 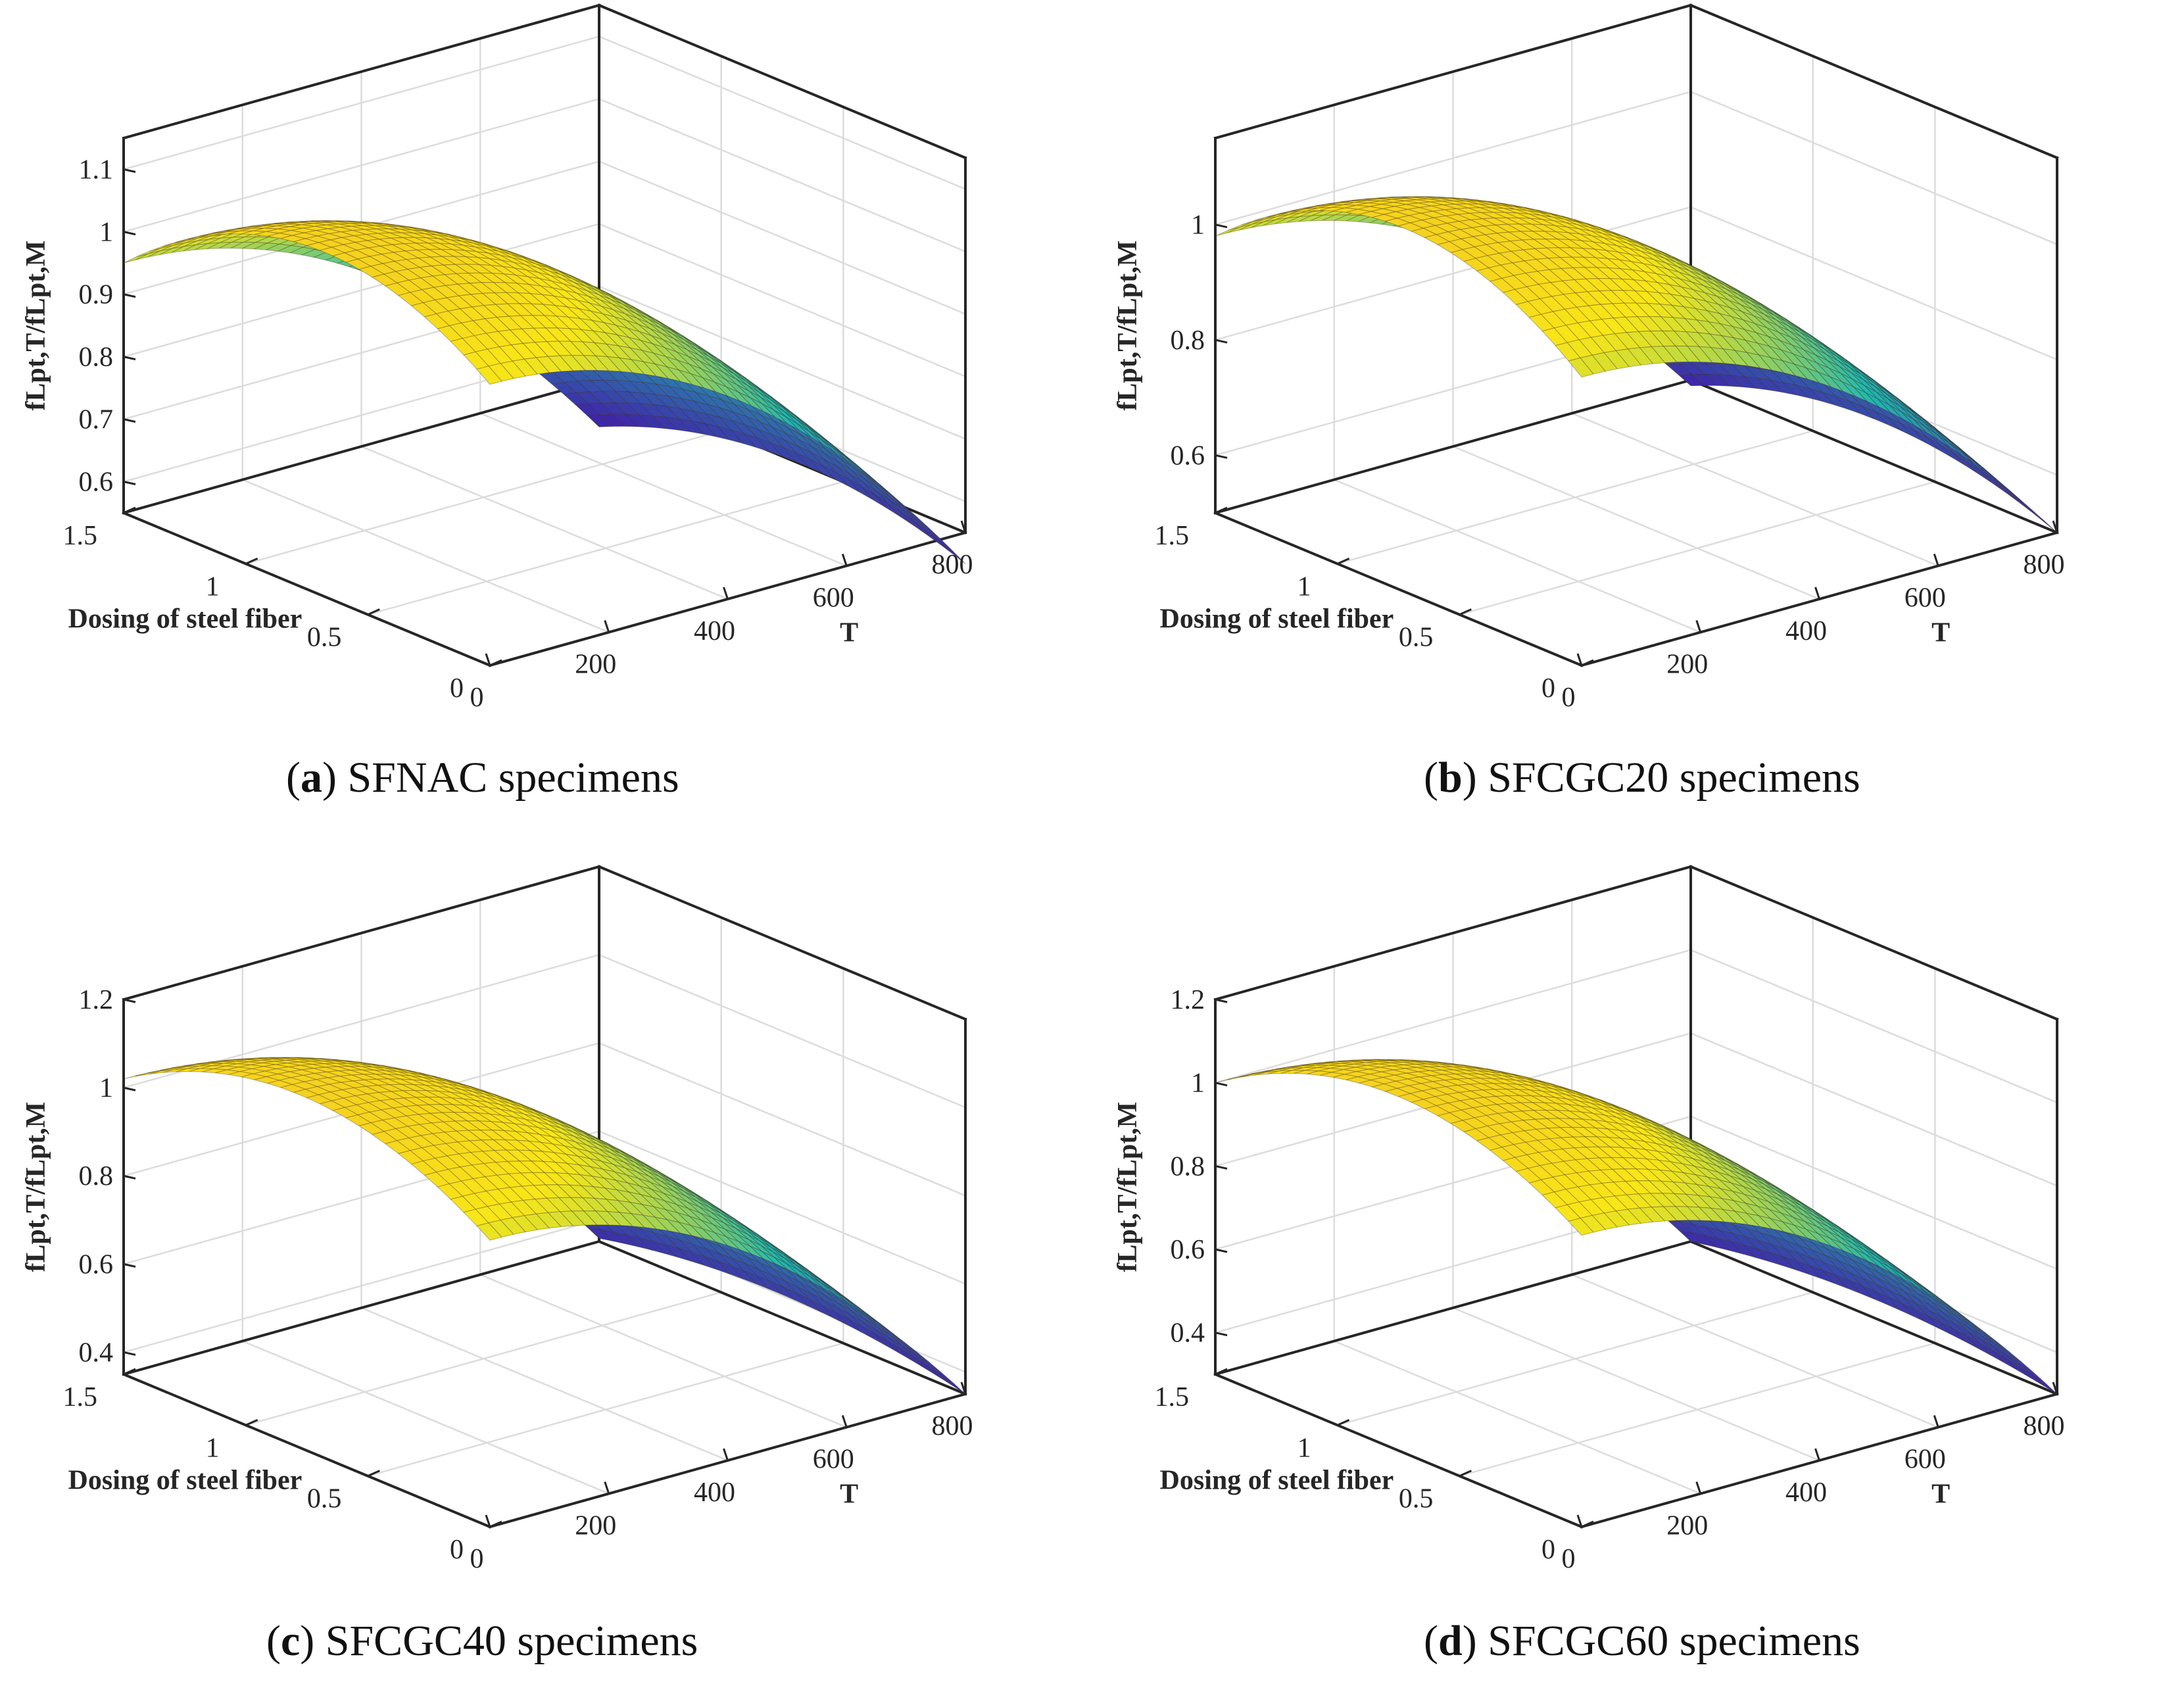 I want to click on chart-c-surface, so click(x=544, y=1226).